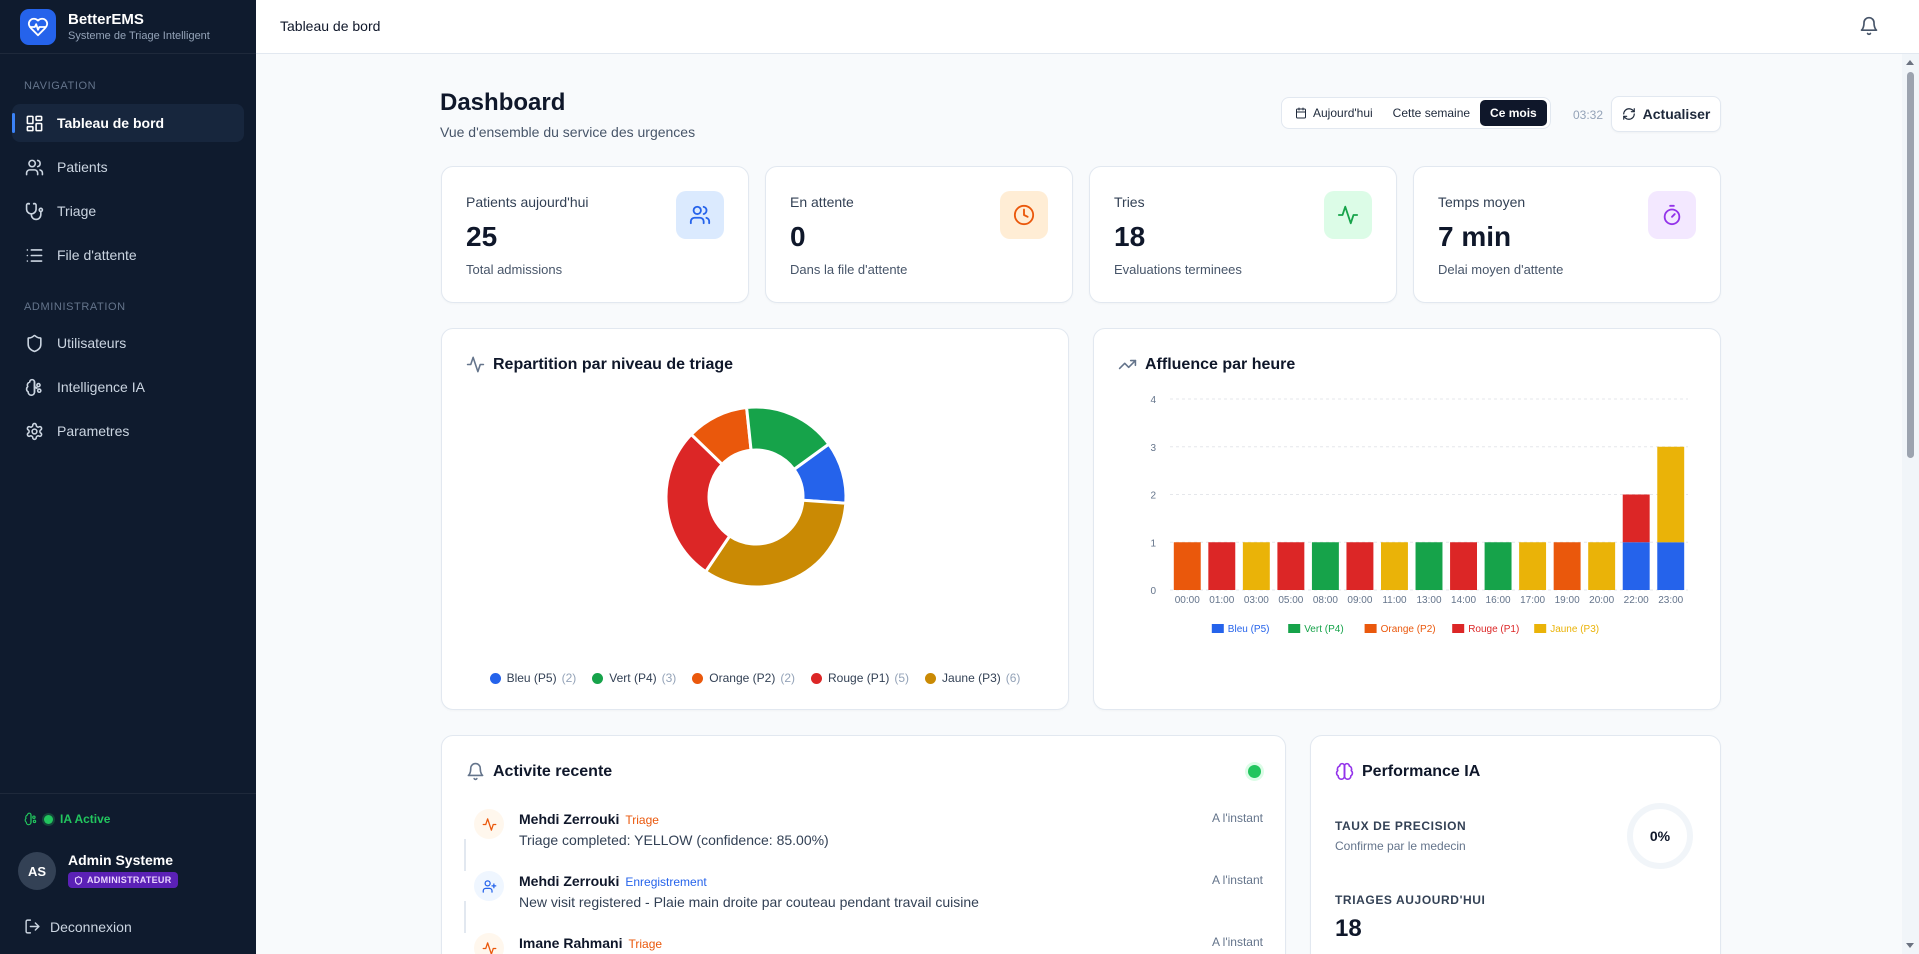 This screenshot has width=1919, height=954. I want to click on brand: BetterEMS Systeme de Triage Intelligent, so click(128, 27).